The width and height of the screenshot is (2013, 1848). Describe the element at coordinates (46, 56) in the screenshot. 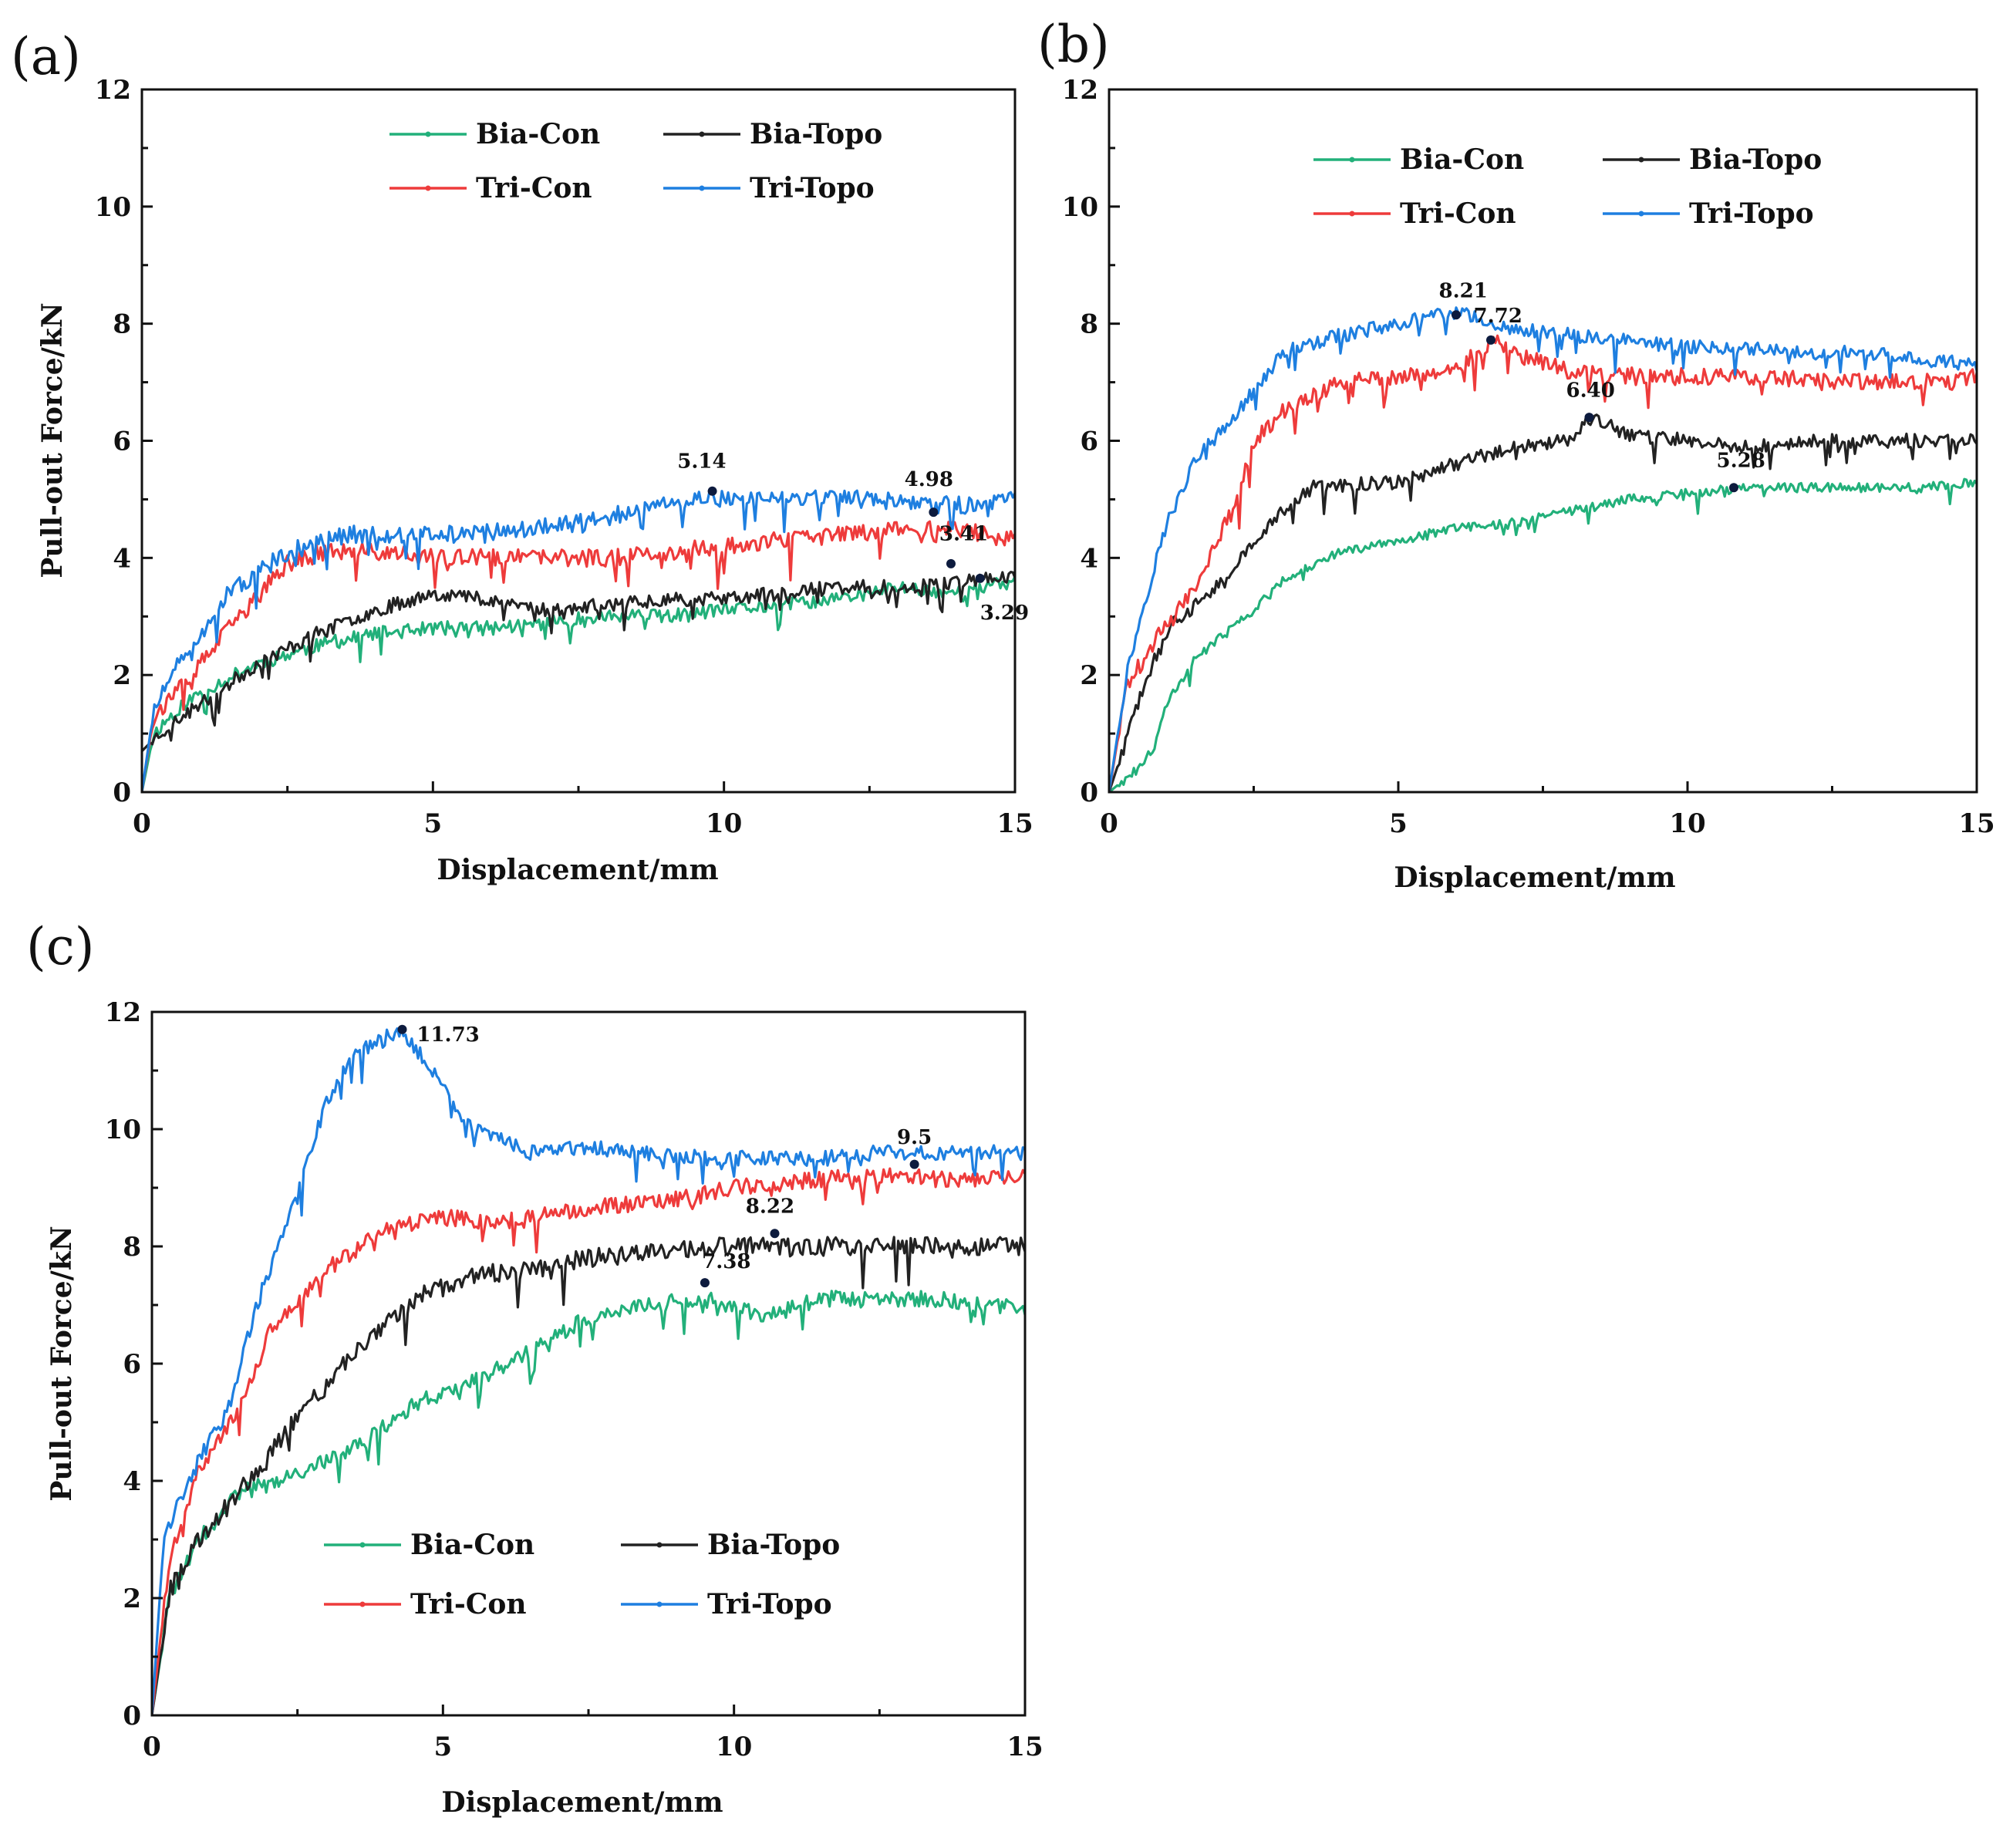

I see `panel-label: (a)` at that location.